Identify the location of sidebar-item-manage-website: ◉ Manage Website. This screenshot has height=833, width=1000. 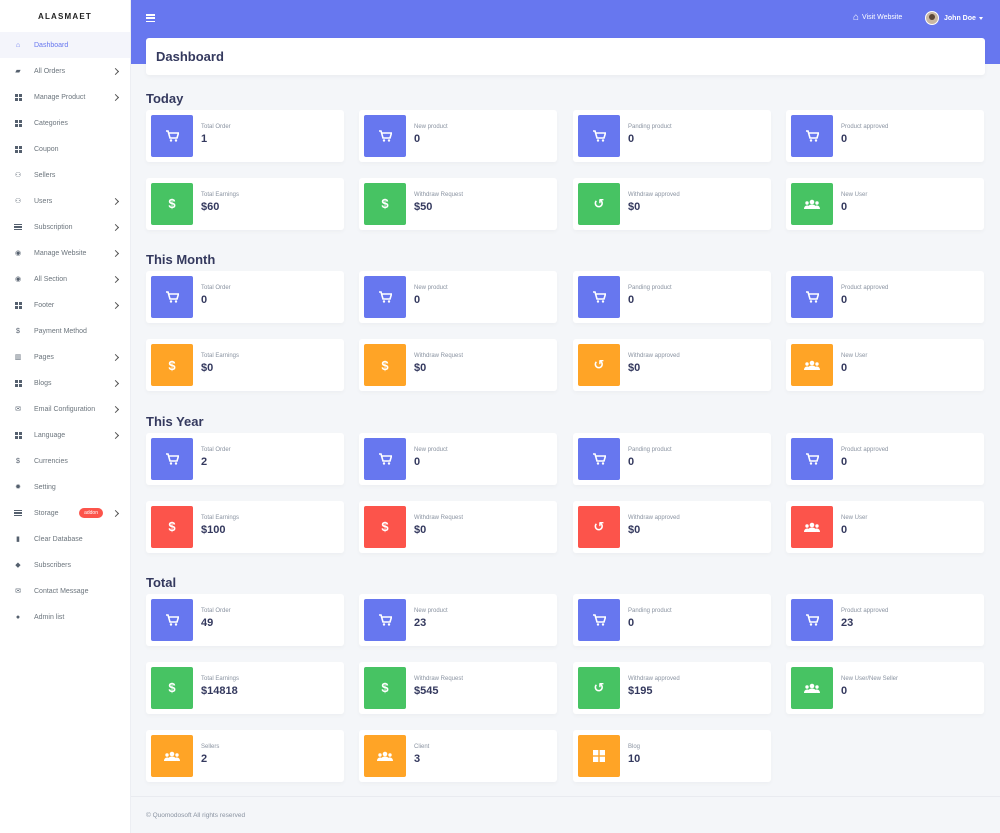
(65, 253).